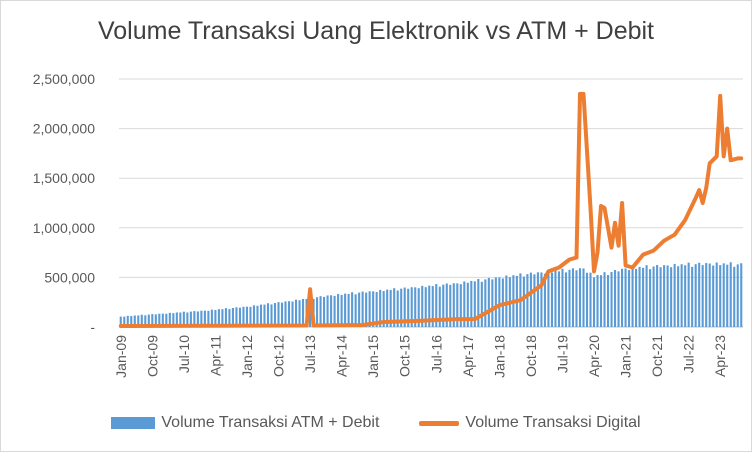 The width and height of the screenshot is (752, 452). Describe the element at coordinates (439, 423) in the screenshot. I see `legend-swatch-line` at that location.